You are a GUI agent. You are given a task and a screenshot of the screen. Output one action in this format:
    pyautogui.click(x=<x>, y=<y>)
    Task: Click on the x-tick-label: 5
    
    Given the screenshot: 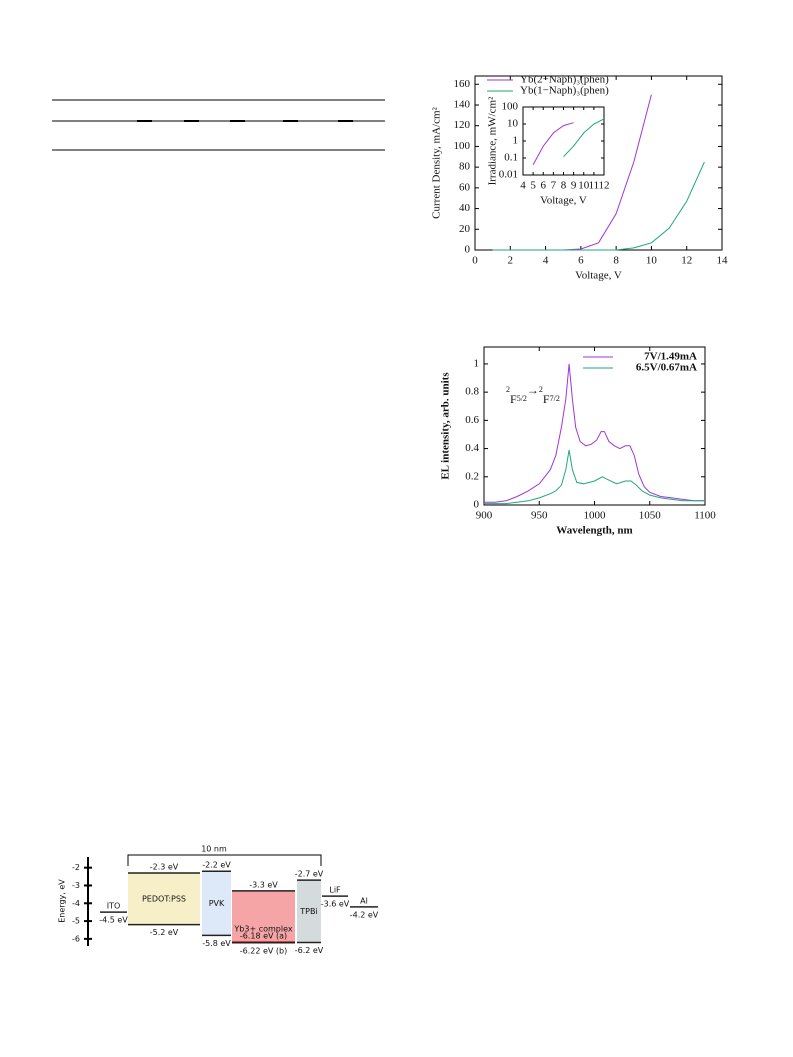 What is the action you would take?
    pyautogui.click(x=533, y=186)
    